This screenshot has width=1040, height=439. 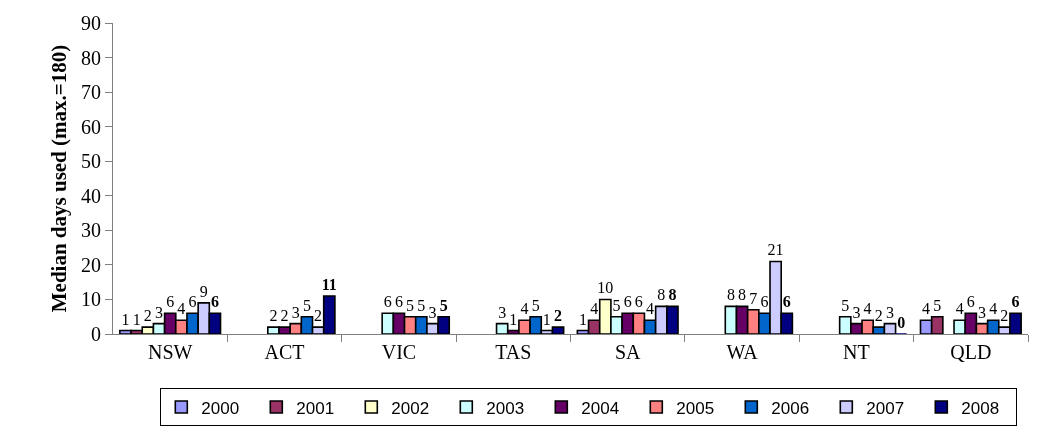 I want to click on x-tick-label: WA, so click(x=742, y=352).